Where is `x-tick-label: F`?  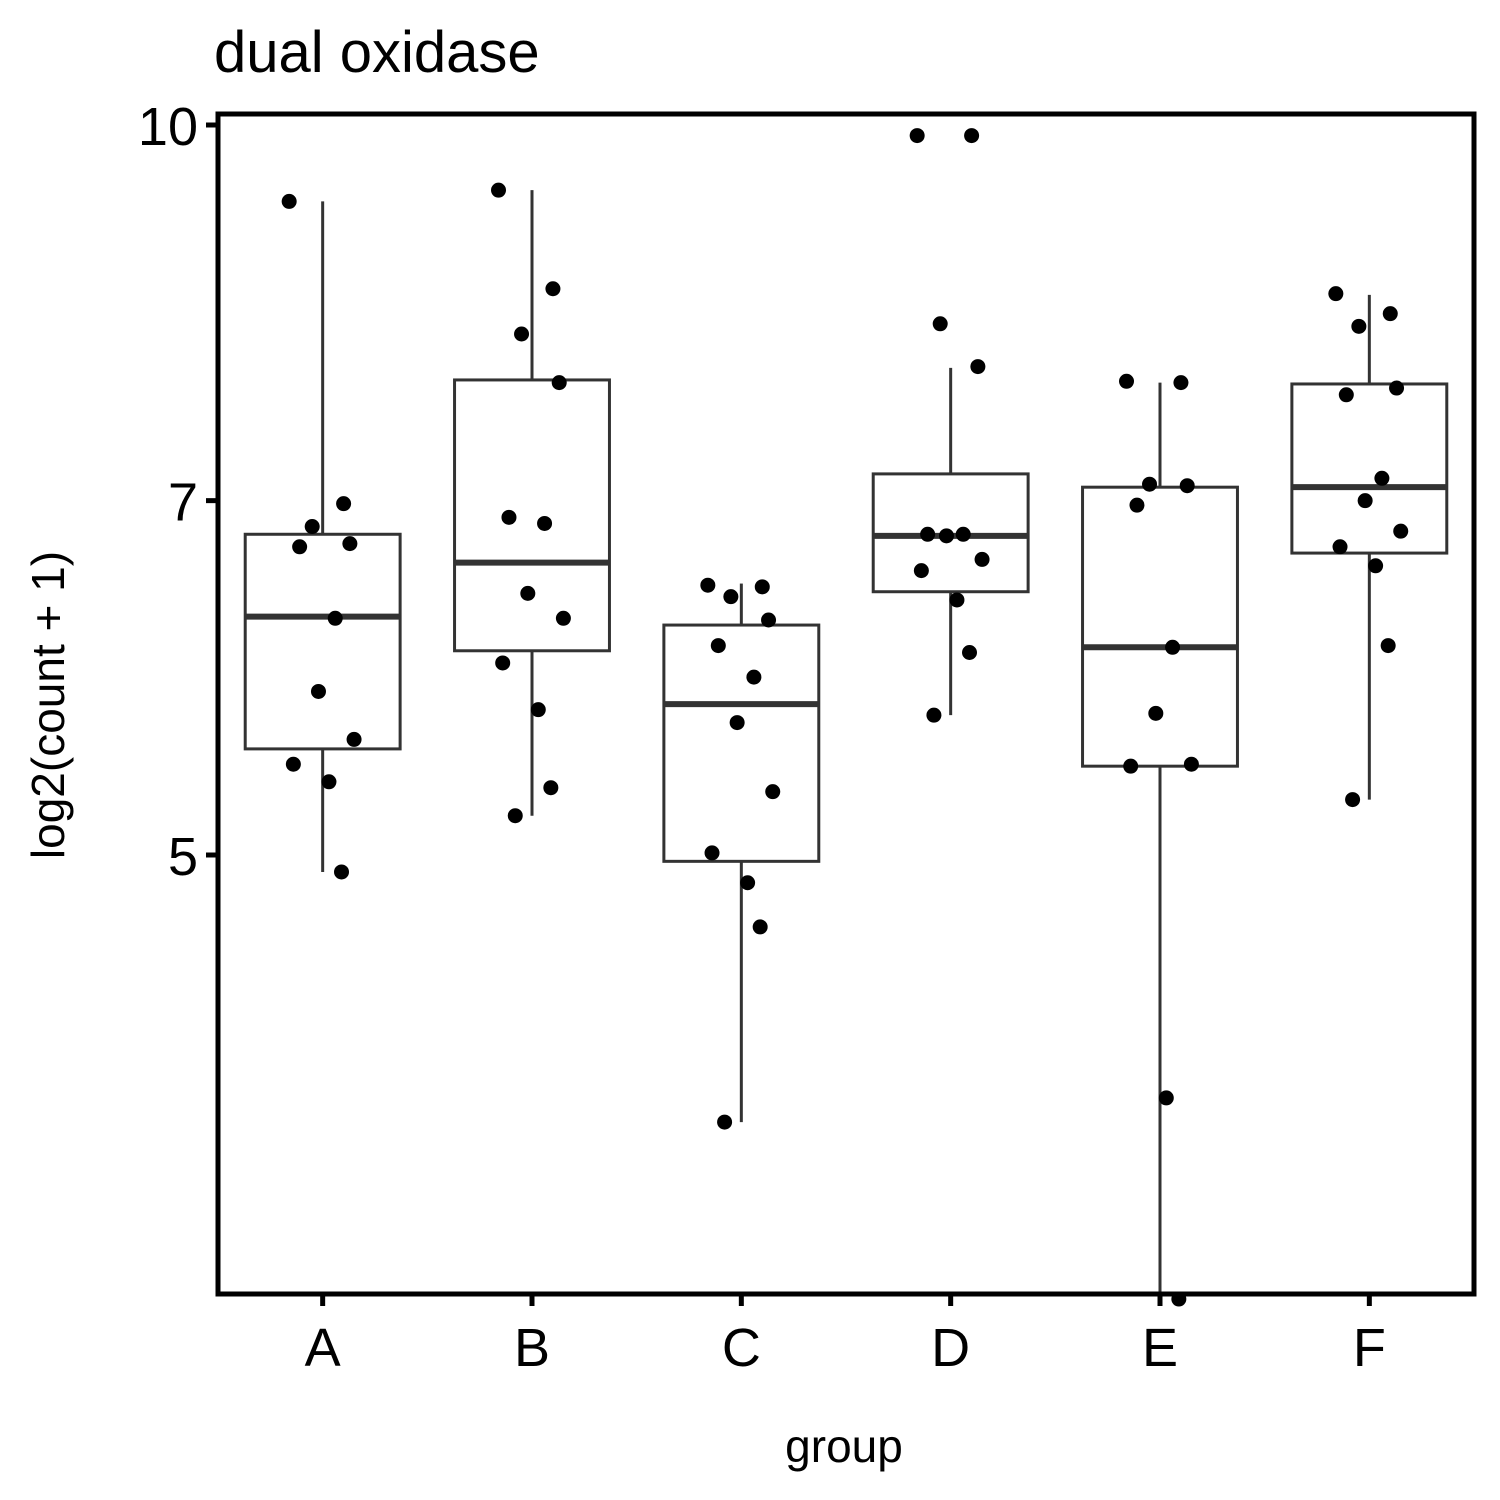 x-tick-label: F is located at coordinates (1369, 1348).